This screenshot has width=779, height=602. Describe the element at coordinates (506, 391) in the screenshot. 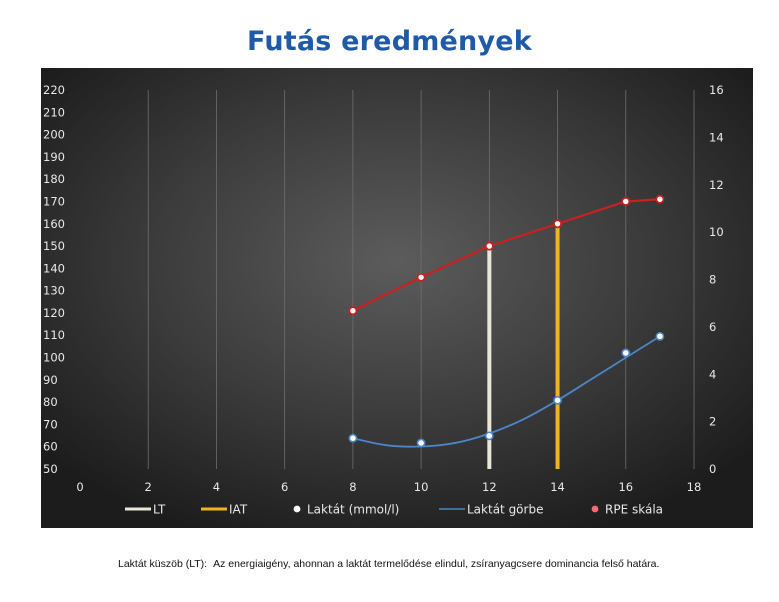

I see `laktat-gorbe-line` at that location.